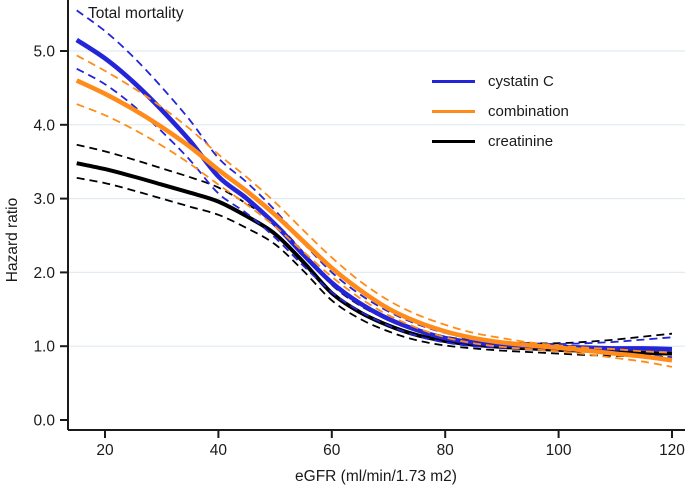  I want to click on x-tick-label: 60, so click(332, 450).